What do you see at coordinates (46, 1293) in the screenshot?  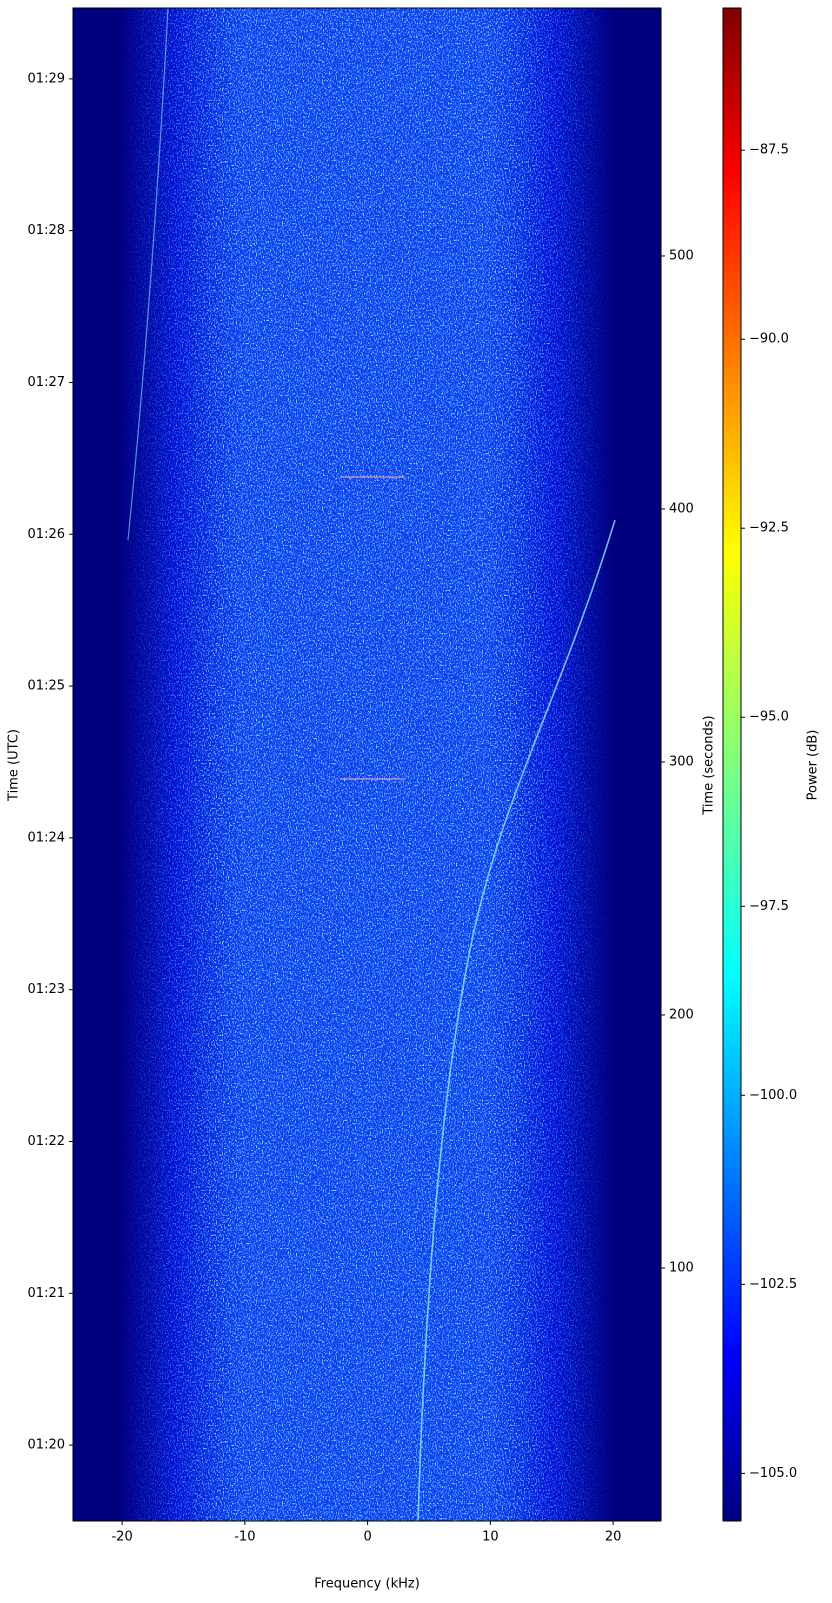 I see `y-tick-label: 01:21` at bounding box center [46, 1293].